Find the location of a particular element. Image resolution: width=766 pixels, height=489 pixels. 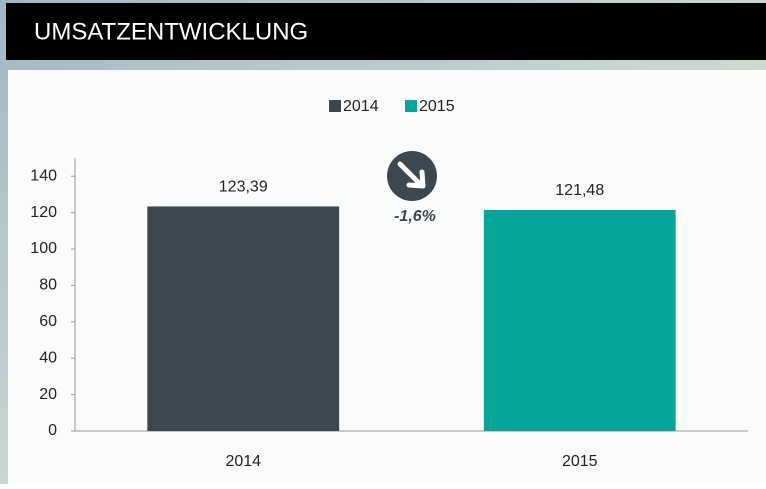

y-tick-label: 40 is located at coordinates (48, 357).